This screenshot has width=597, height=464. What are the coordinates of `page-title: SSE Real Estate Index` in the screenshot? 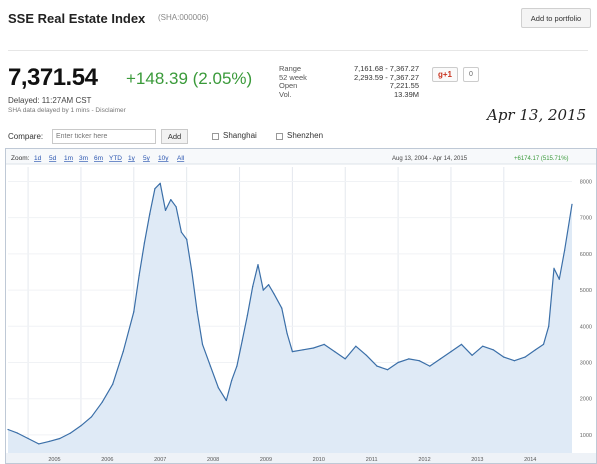 It's located at (77, 18).